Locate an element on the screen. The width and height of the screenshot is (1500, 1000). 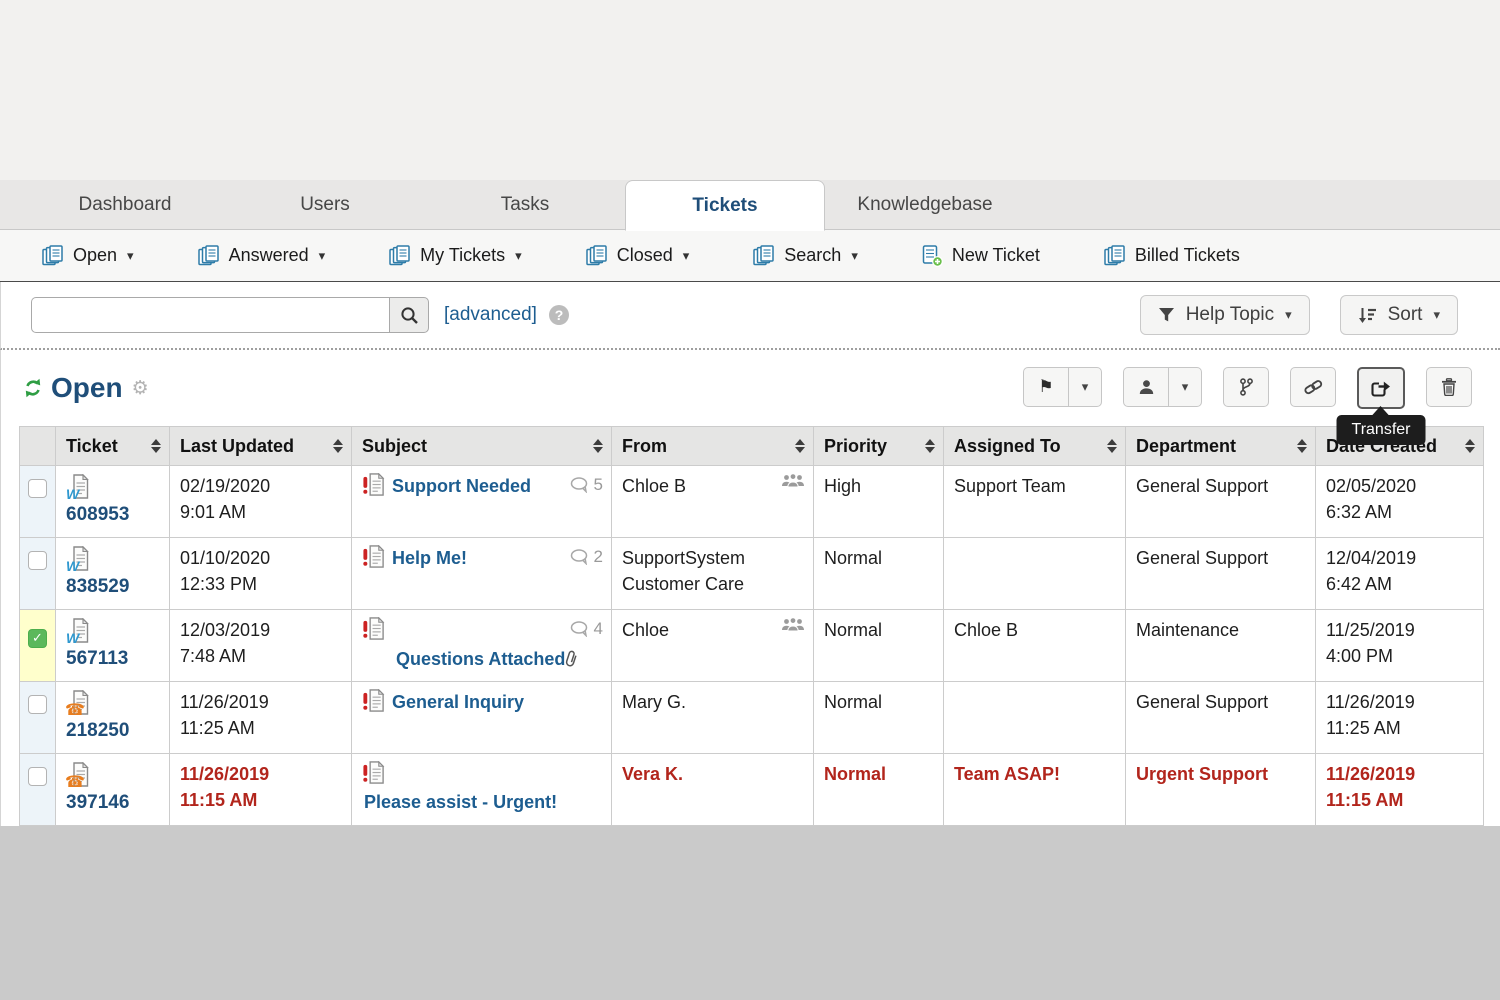
flag-dropdown-button: ▾ is located at coordinates (1084, 387).